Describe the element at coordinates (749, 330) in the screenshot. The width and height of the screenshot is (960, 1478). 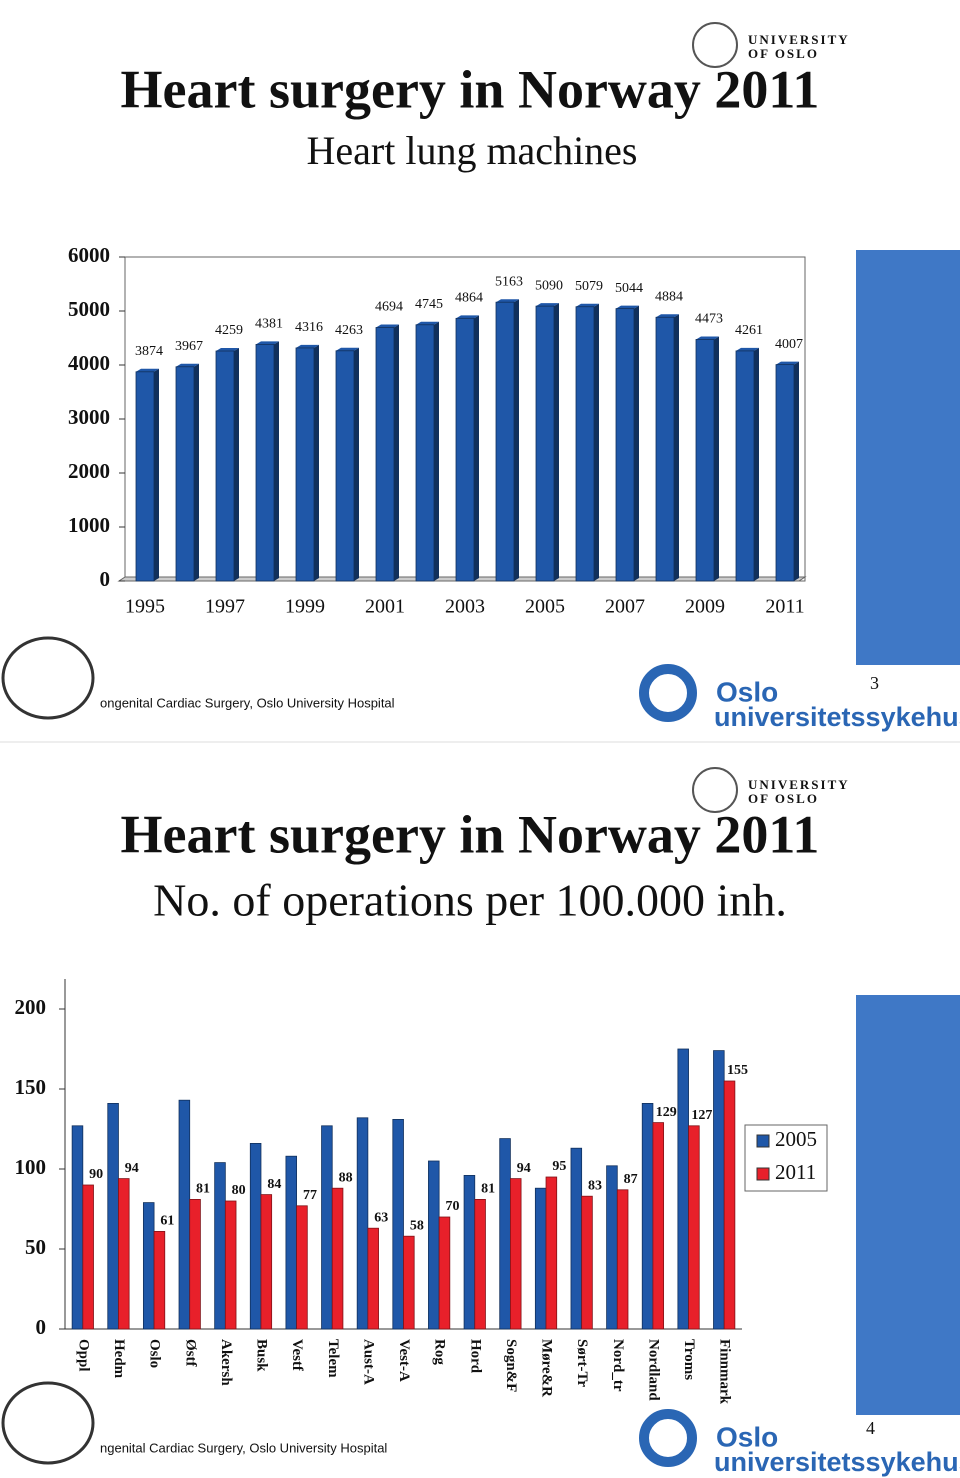
I see `data-label: 4261` at that location.